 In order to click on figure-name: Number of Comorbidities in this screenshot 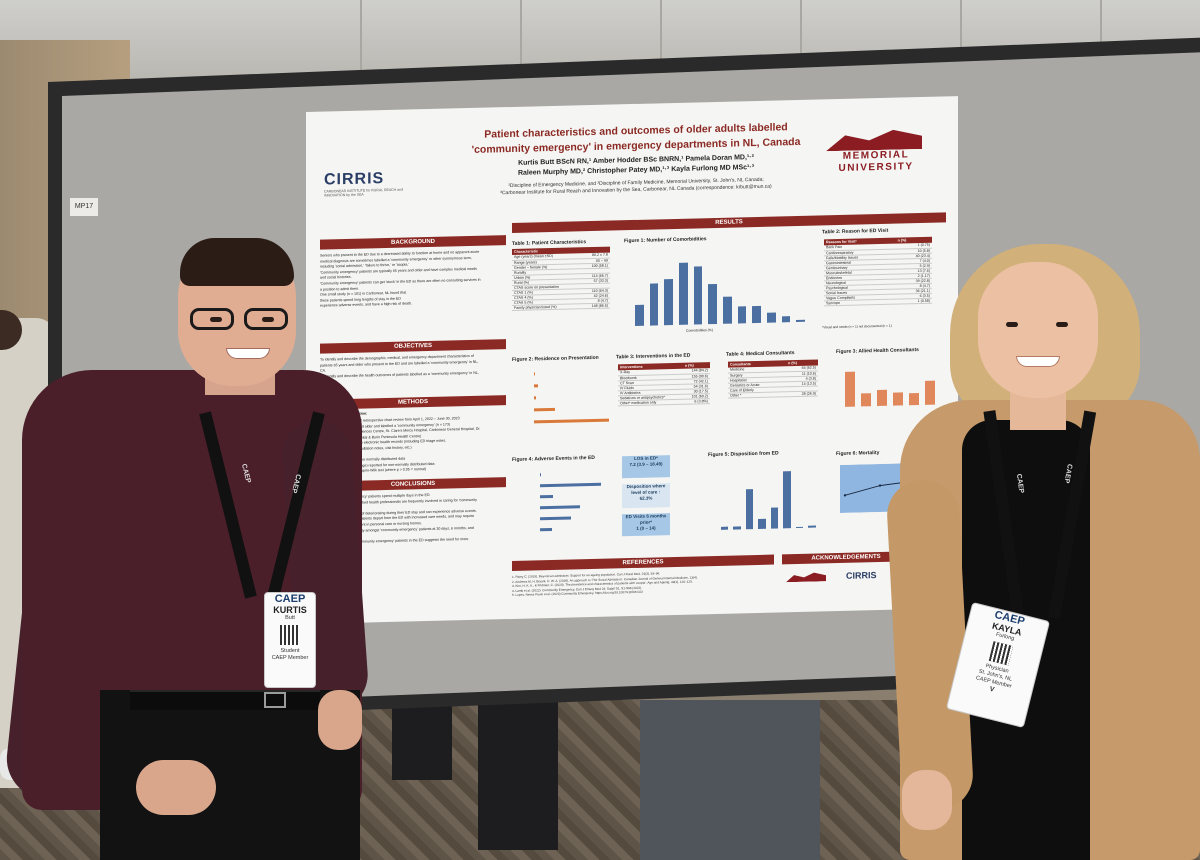, I will do `click(676, 240)`.